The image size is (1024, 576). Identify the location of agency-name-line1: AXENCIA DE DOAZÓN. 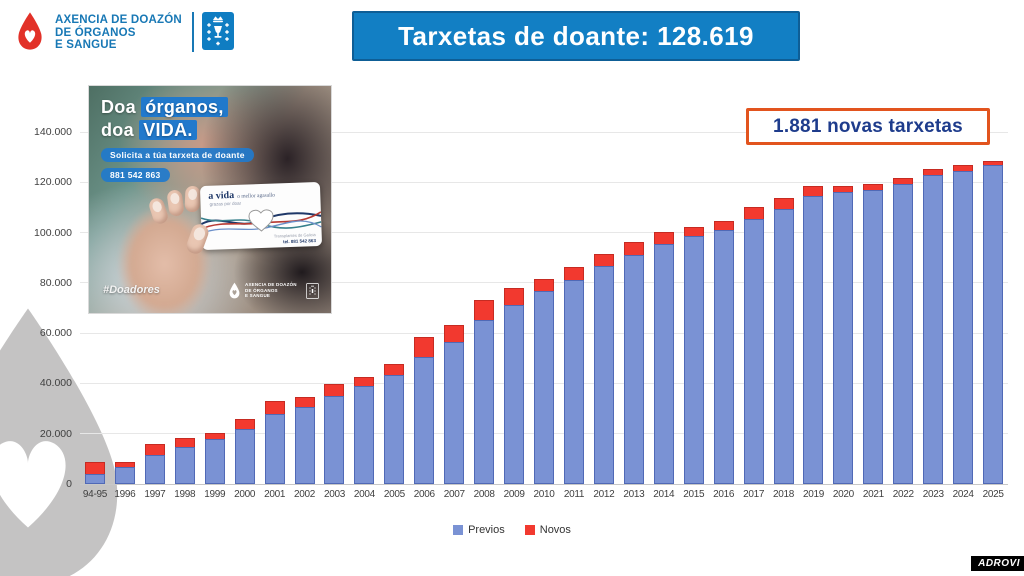
(118, 20).